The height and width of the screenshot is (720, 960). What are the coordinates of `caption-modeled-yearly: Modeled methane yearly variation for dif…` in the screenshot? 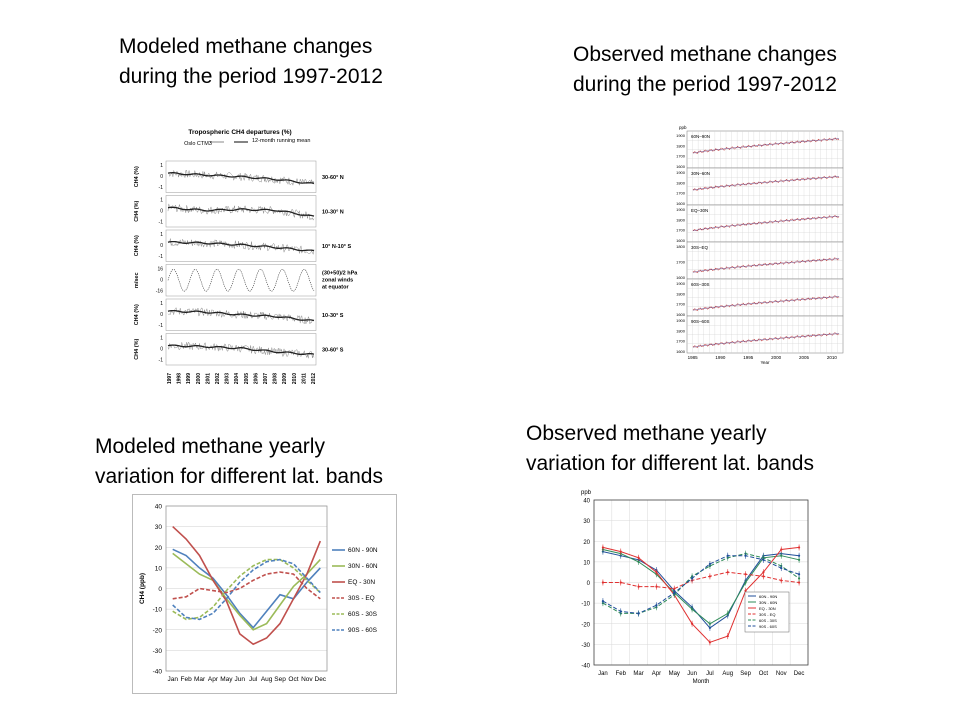 It's located at (239, 462).